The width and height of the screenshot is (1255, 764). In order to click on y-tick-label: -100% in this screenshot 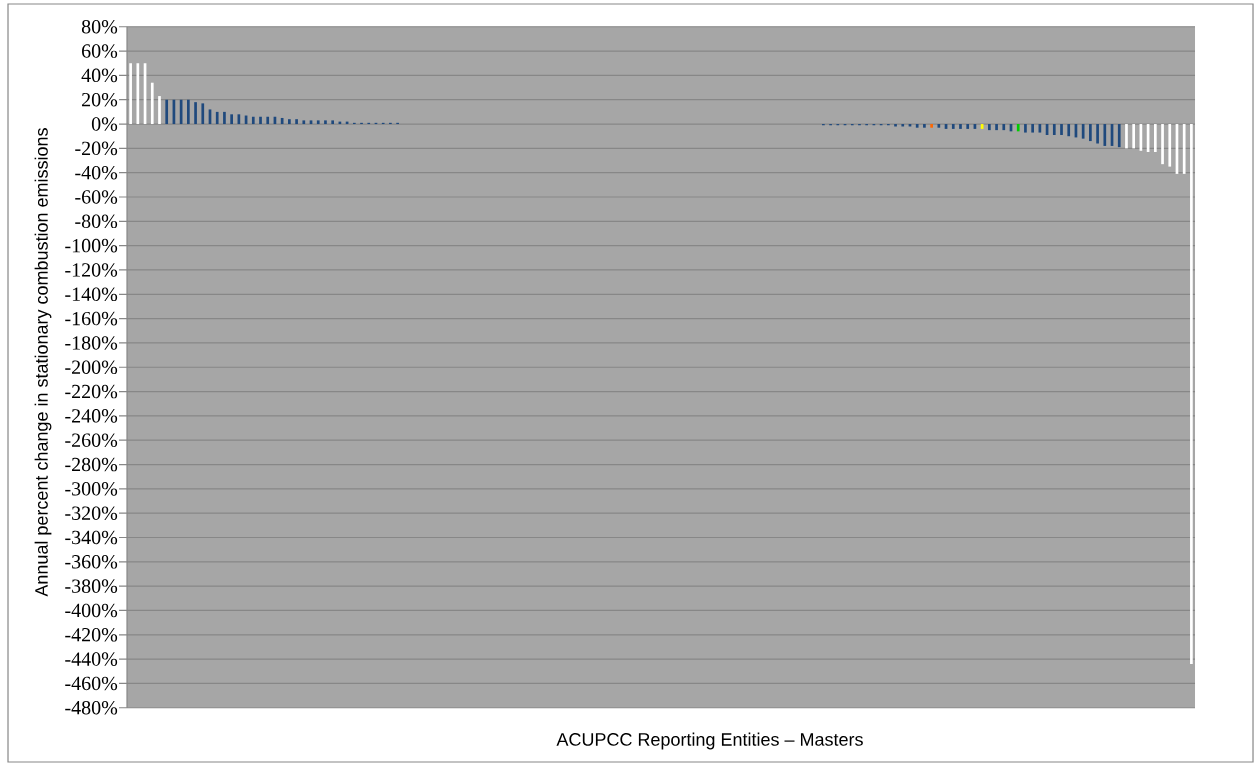, I will do `click(91, 245)`.